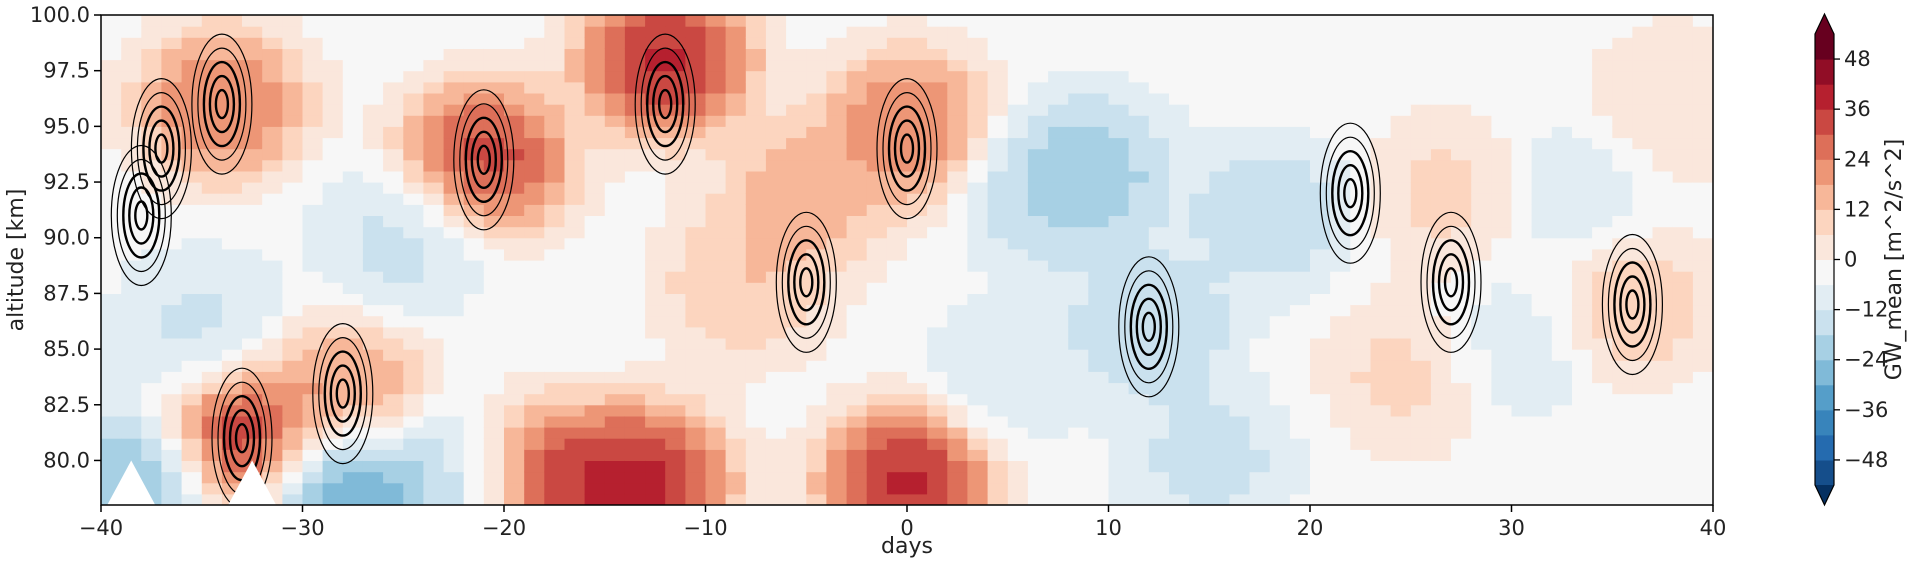 Image resolution: width=1916 pixels, height=562 pixels. Describe the element at coordinates (16, 260) in the screenshot. I see `y-axis-label: altitude [km]` at that location.